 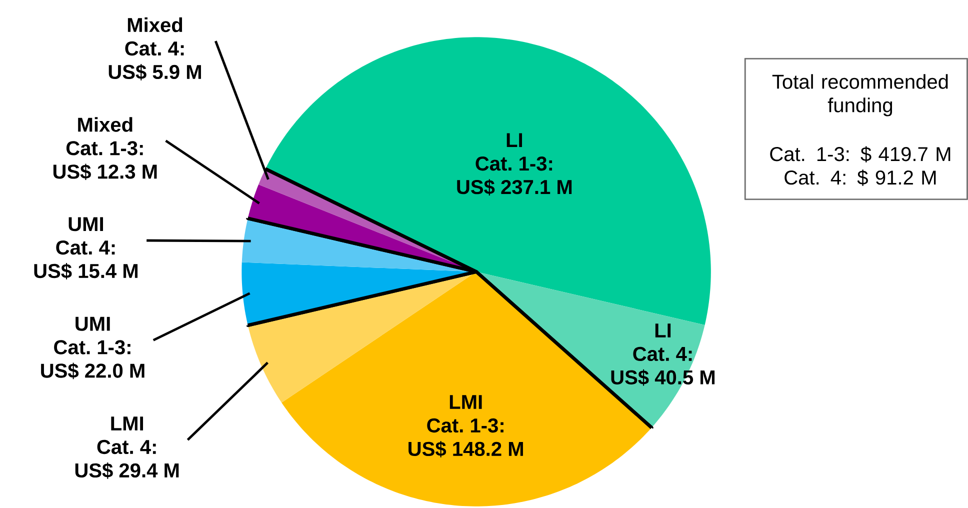 I want to click on slice-label: LI Cat. 1-3: US$ 237.1 M, so click(x=514, y=164).